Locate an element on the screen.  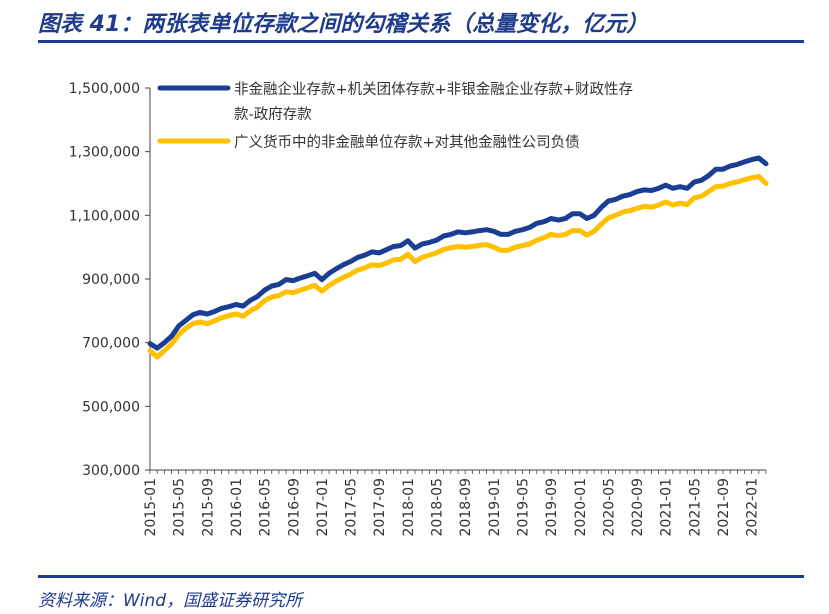
y-tick-label: 700,000 is located at coordinates (111, 344).